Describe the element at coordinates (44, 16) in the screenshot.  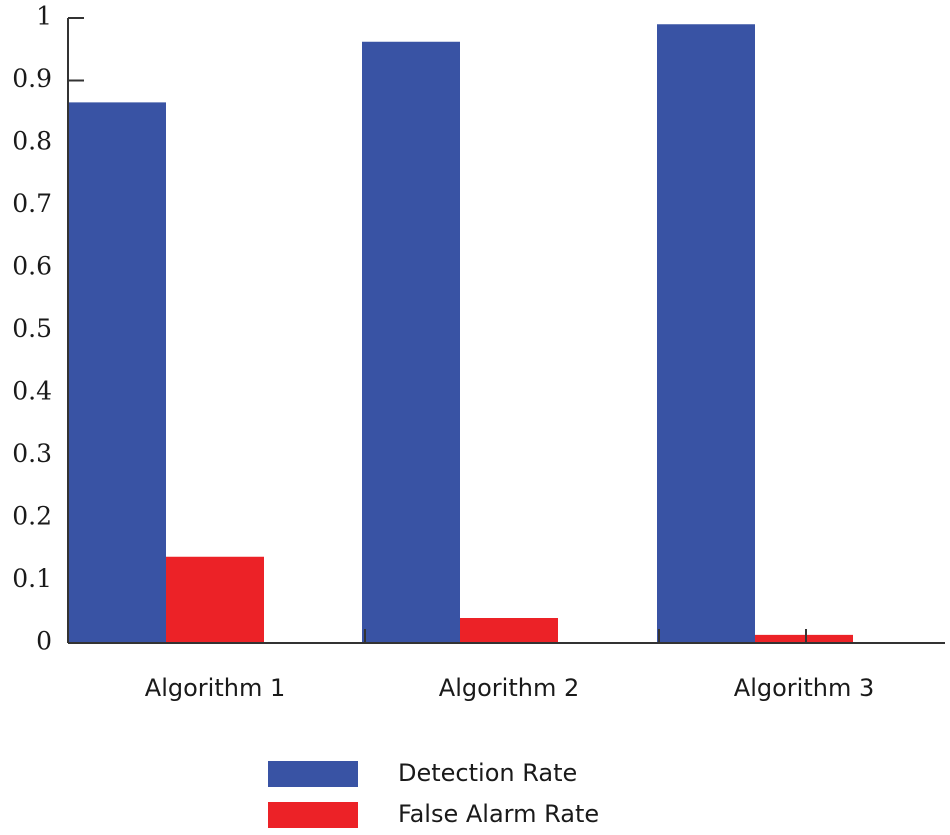
I see `y-tick-label: 1` at that location.